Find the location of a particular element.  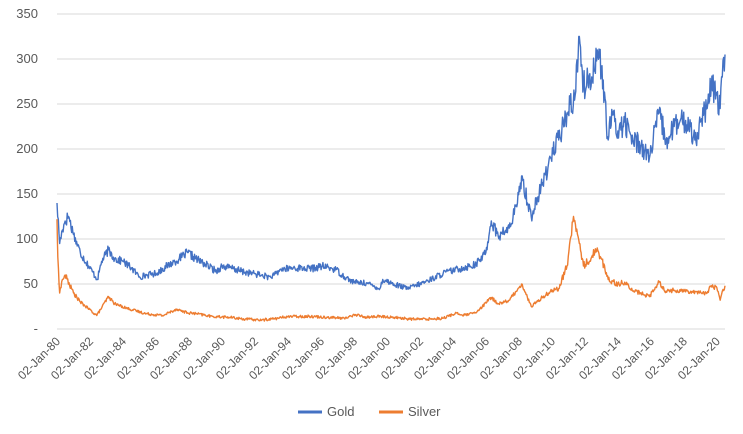

y-tick-label: 350 is located at coordinates (27, 13).